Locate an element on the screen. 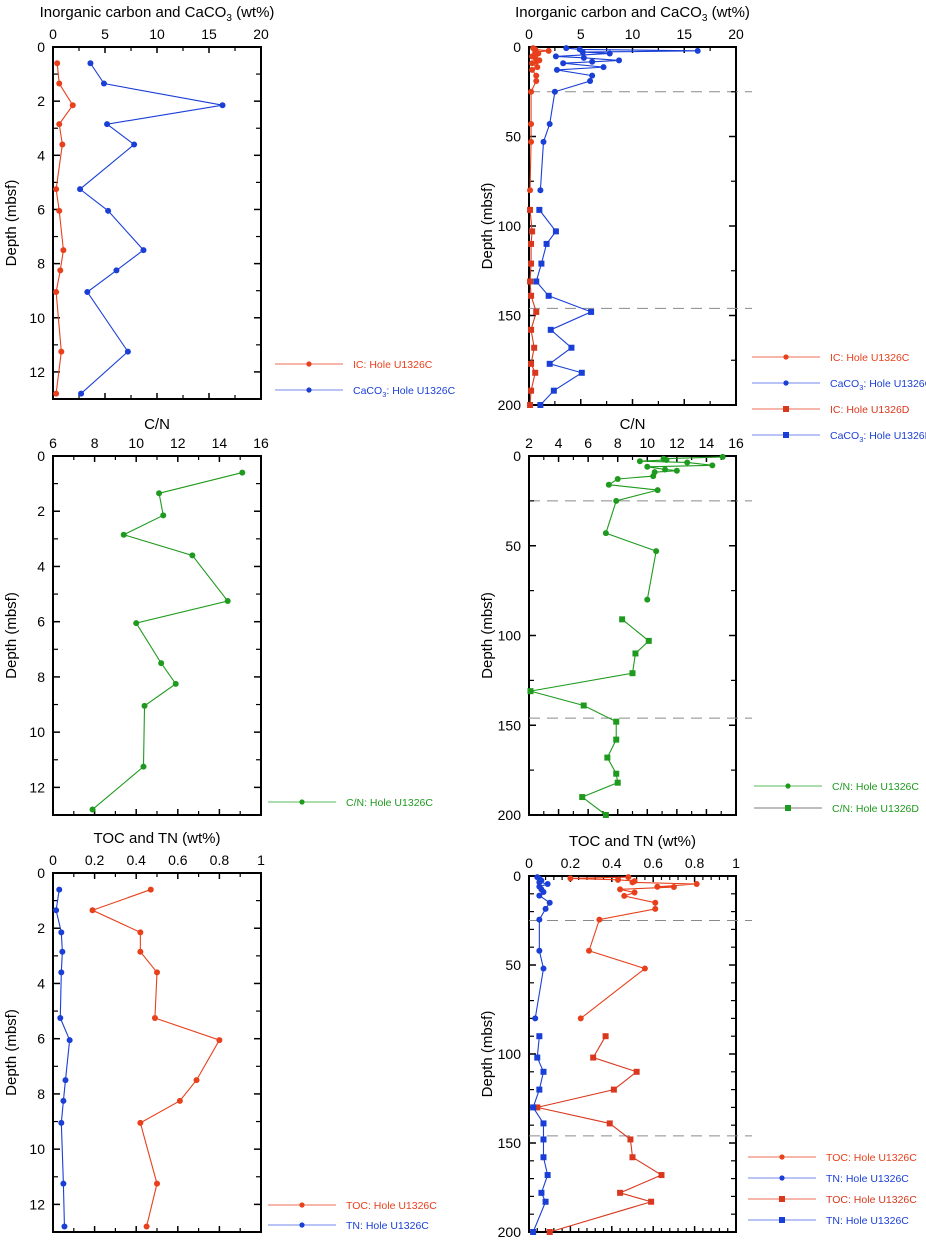 The height and width of the screenshot is (1242, 926). x-tick-label: 0.4 is located at coordinates (136, 860).